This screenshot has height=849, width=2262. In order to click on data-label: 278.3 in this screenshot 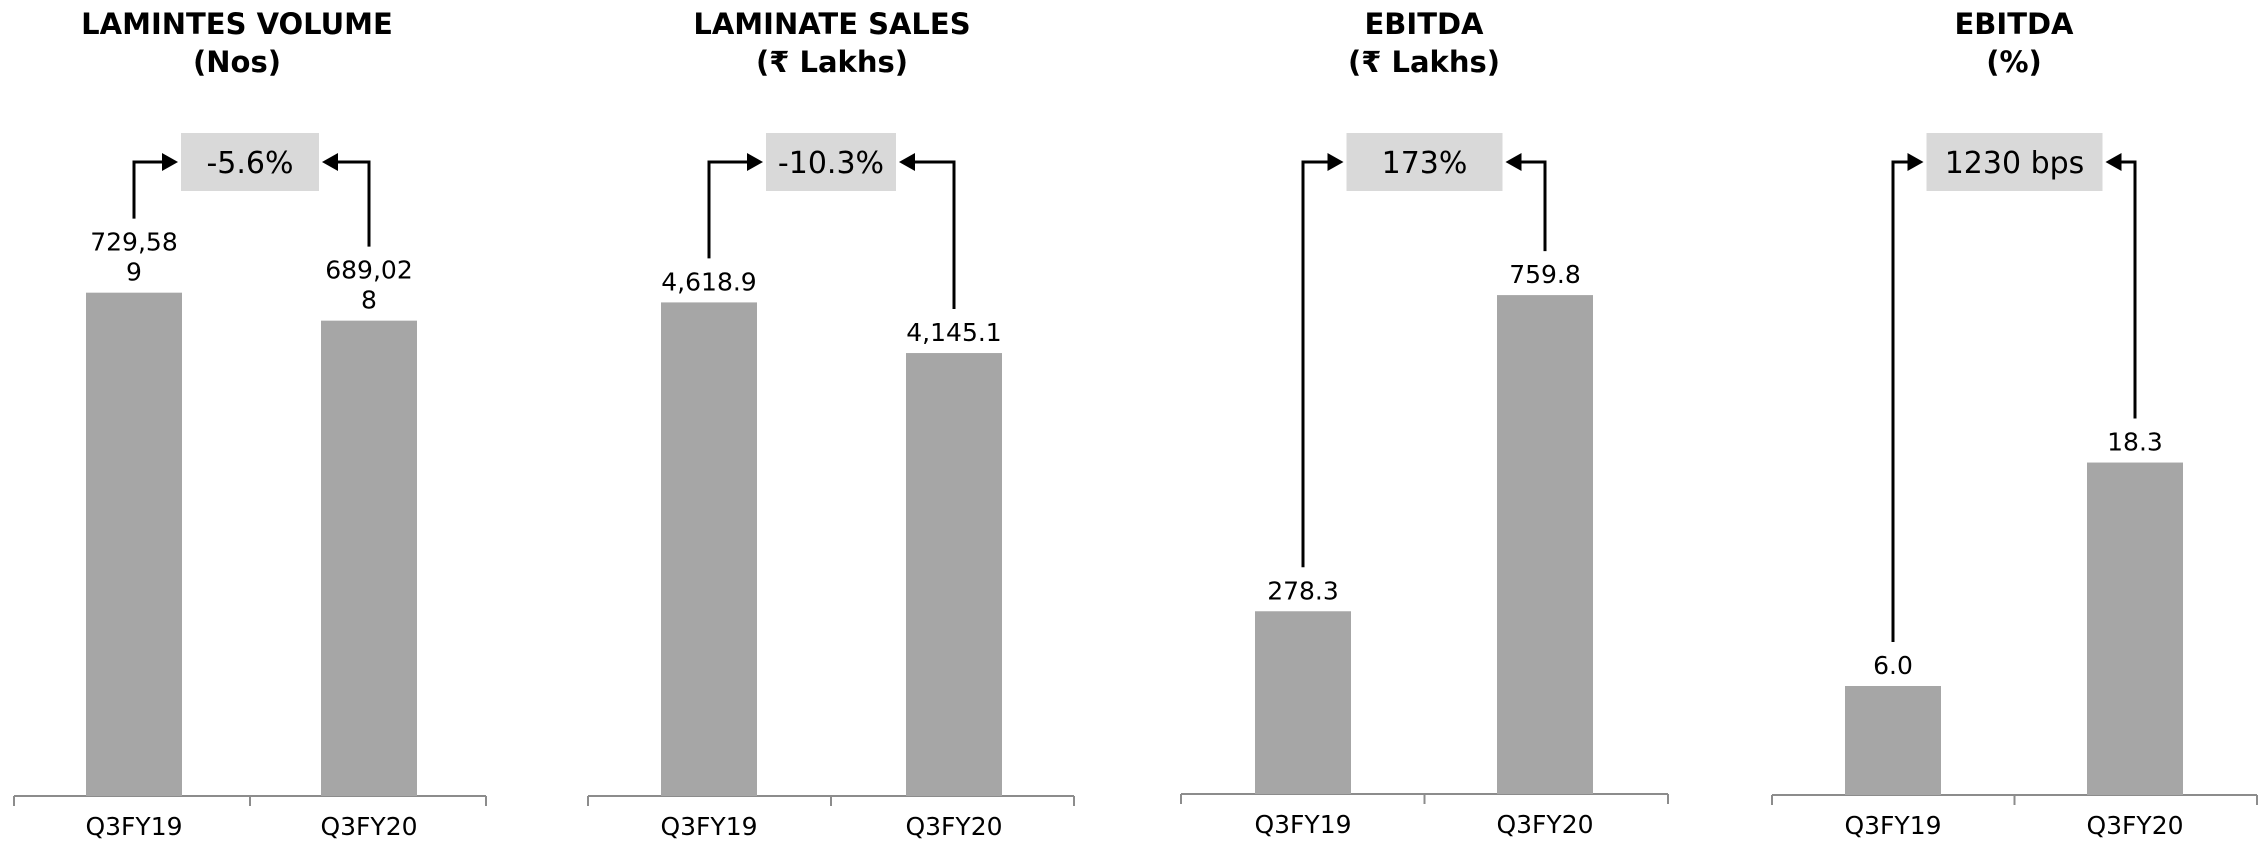, I will do `click(1303, 590)`.